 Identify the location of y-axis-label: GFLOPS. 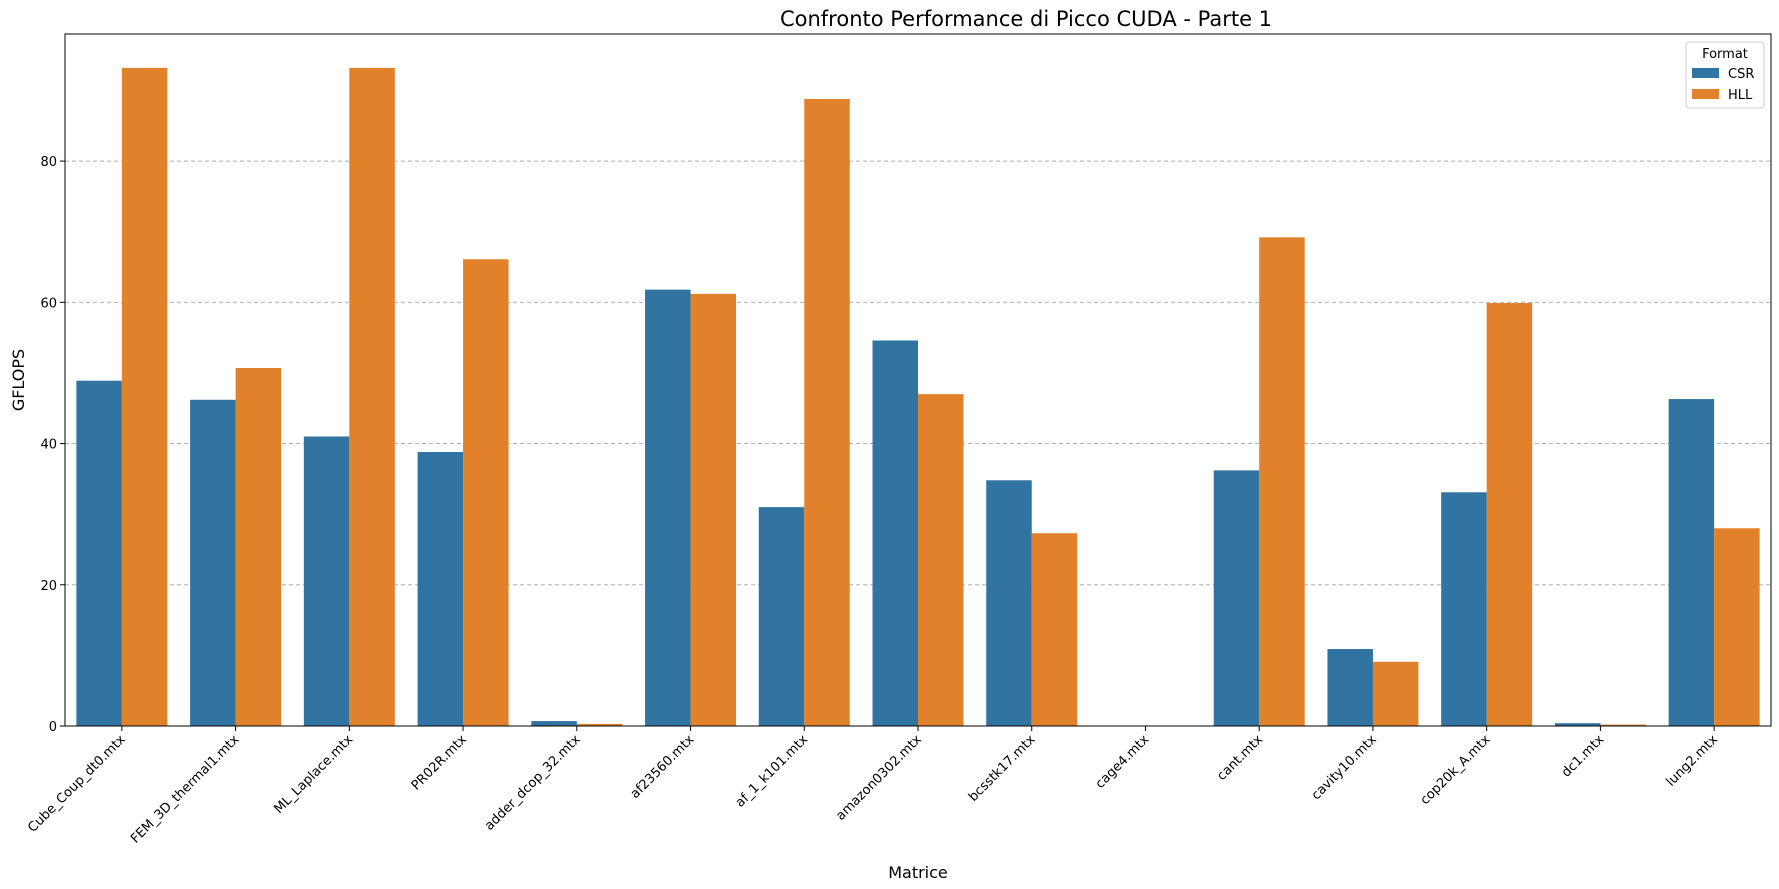
(18, 380).